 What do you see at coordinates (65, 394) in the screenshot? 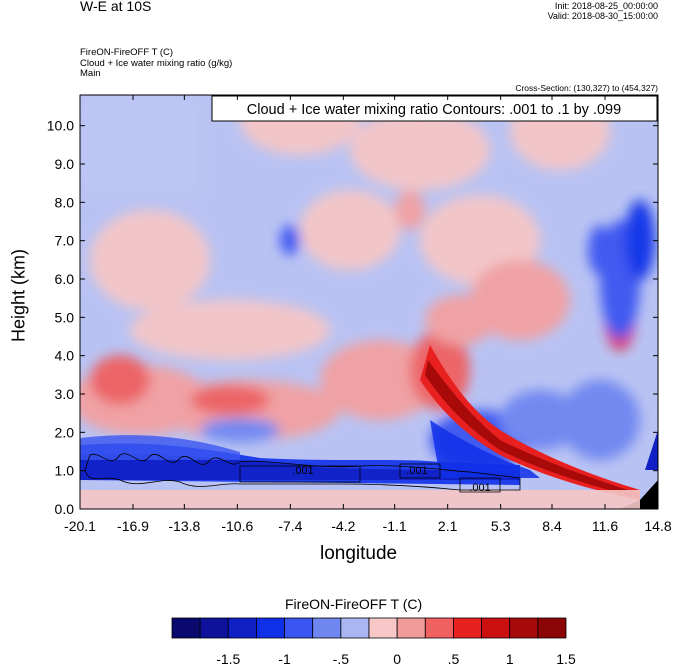
I see `y-tick-label: 3.0` at bounding box center [65, 394].